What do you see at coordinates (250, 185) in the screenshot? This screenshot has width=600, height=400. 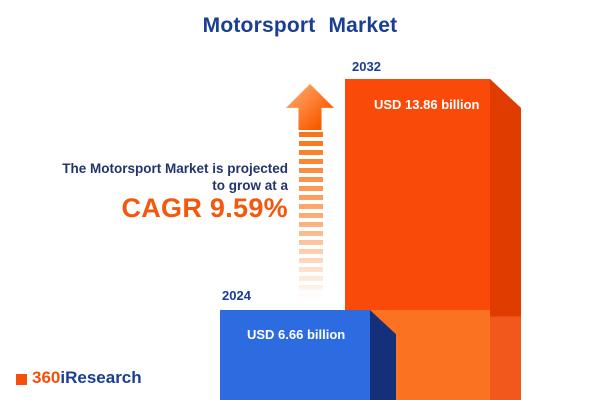 I see `annotation-line-2: to grow at a` at bounding box center [250, 185].